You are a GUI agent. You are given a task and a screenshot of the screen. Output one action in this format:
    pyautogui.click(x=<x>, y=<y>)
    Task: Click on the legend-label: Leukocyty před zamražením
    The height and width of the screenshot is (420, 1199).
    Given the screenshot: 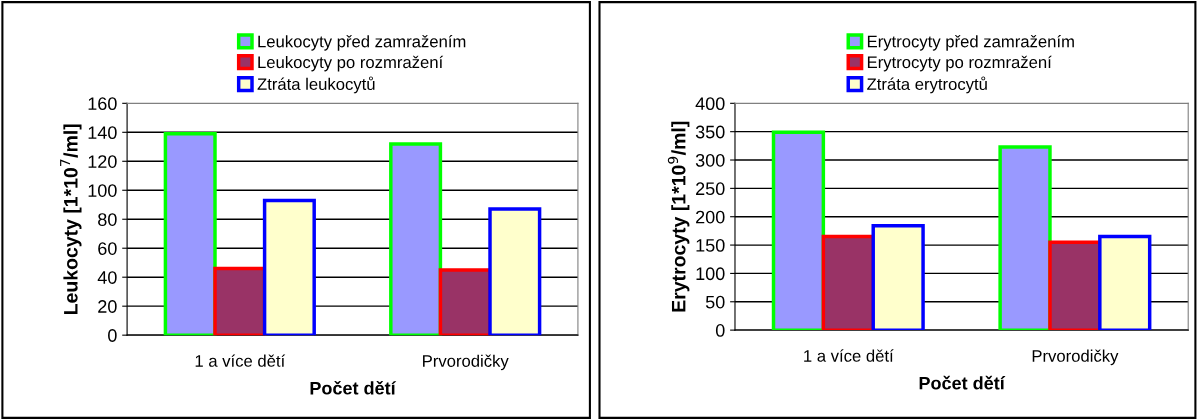 What is the action you would take?
    pyautogui.click(x=362, y=42)
    